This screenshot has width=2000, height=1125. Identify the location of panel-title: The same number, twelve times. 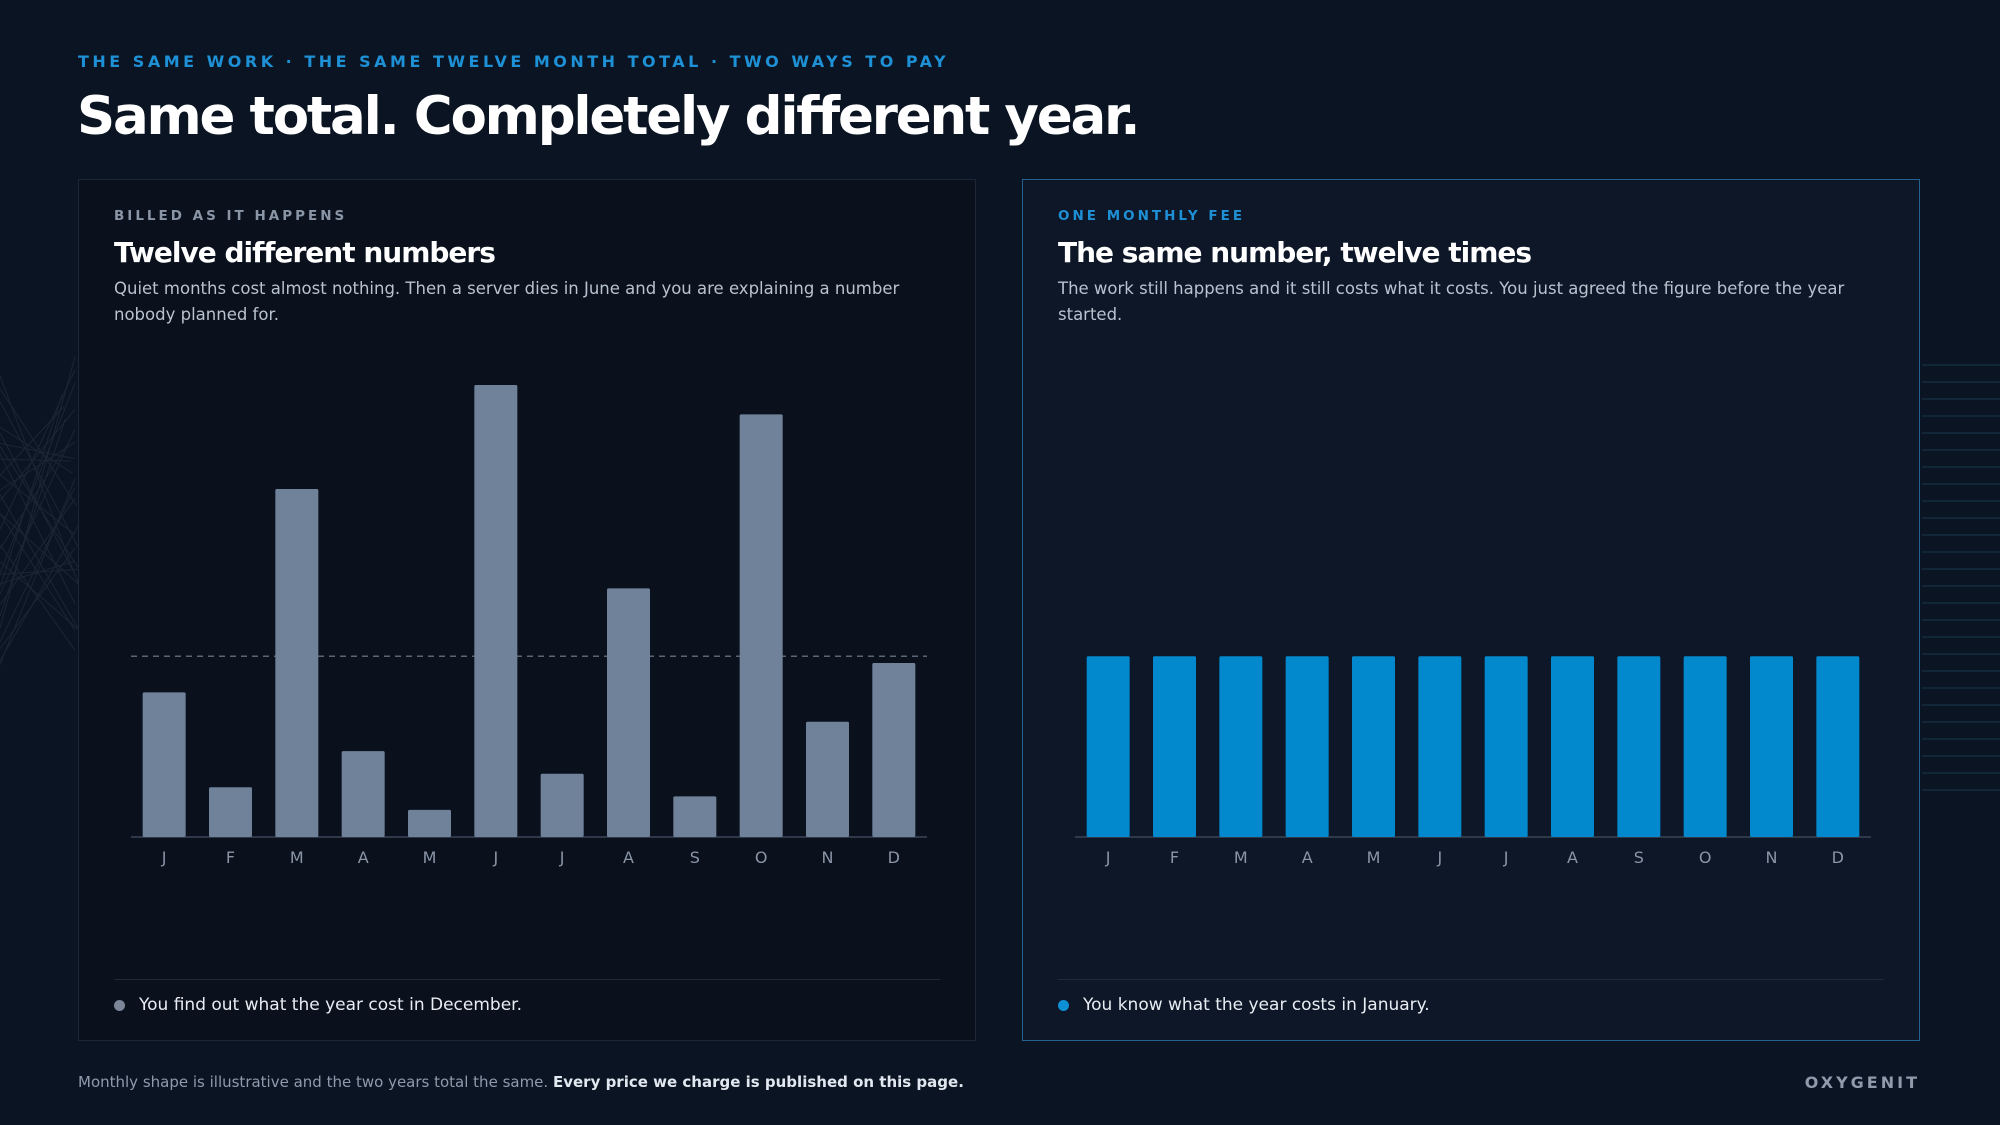
(1295, 252).